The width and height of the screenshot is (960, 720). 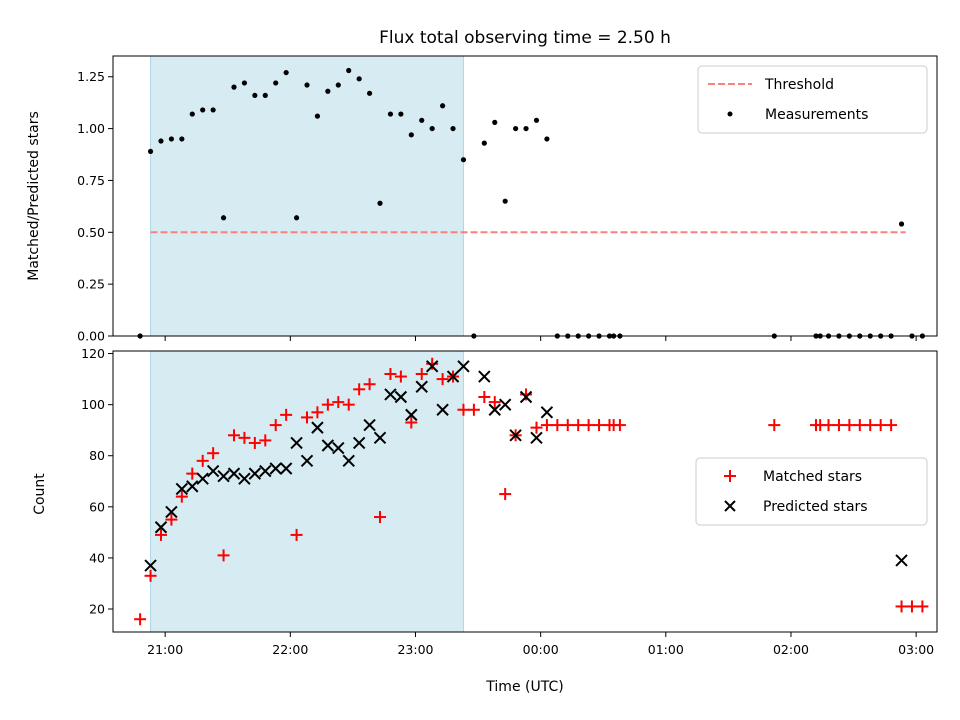 What do you see at coordinates (91, 128) in the screenshot?
I see `top-y-tick-label: 1.00` at bounding box center [91, 128].